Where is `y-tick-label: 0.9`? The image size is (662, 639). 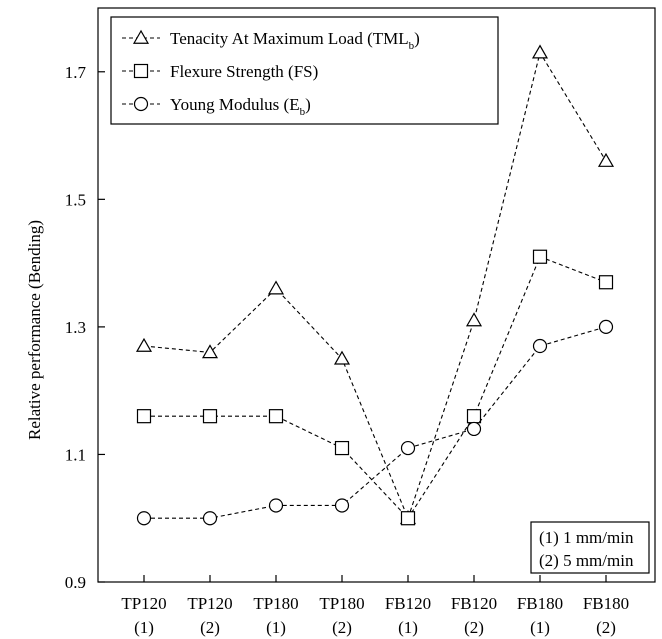
y-tick-label: 0.9 is located at coordinates (75, 582).